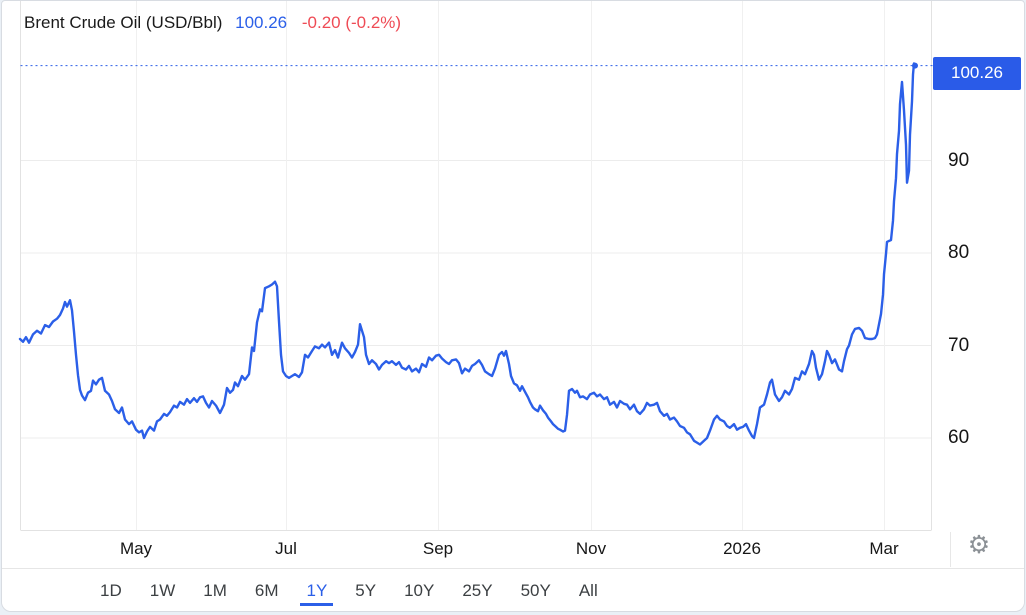 Image resolution: width=1026 pixels, height=615 pixels. Describe the element at coordinates (123, 22) in the screenshot. I see `instrument-title: Brent Crude Oil (USD/Bbl)` at that location.